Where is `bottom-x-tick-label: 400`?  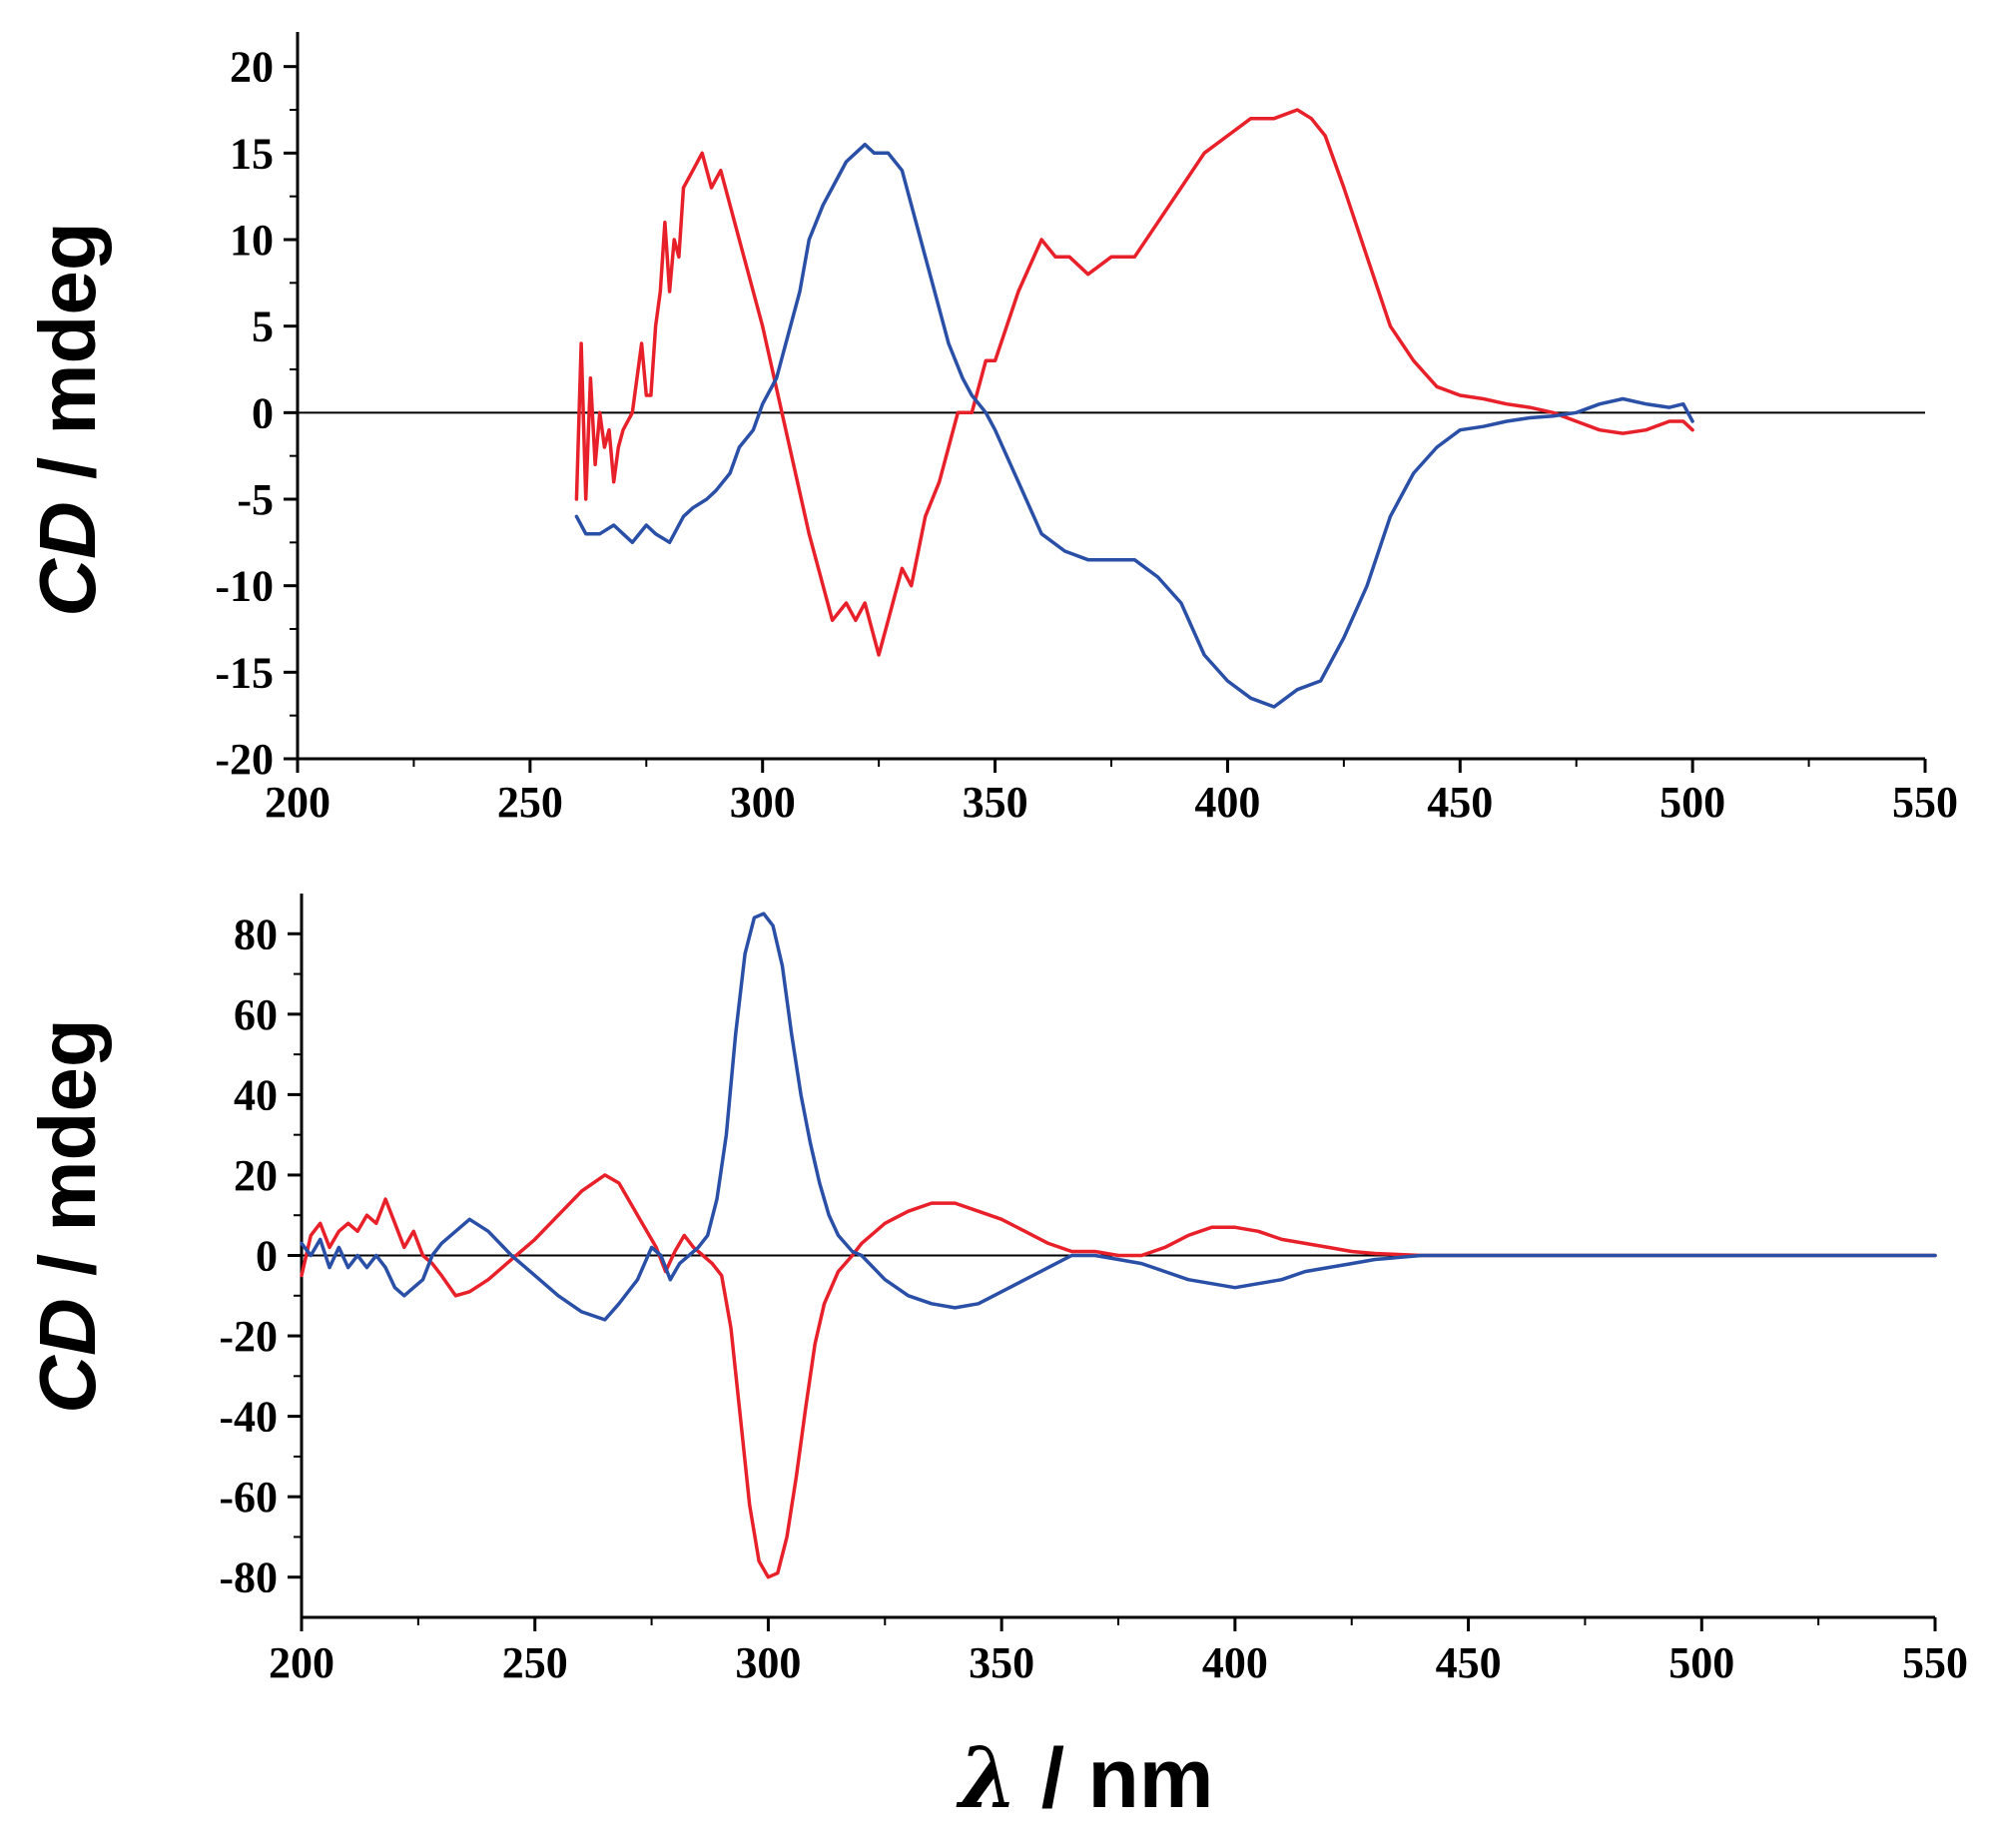
bottom-x-tick-label: 400 is located at coordinates (1235, 1662).